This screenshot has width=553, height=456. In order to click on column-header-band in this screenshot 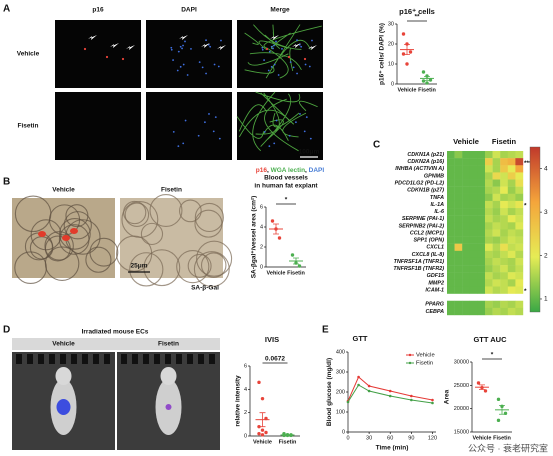, I will do `click(116, 344)`.